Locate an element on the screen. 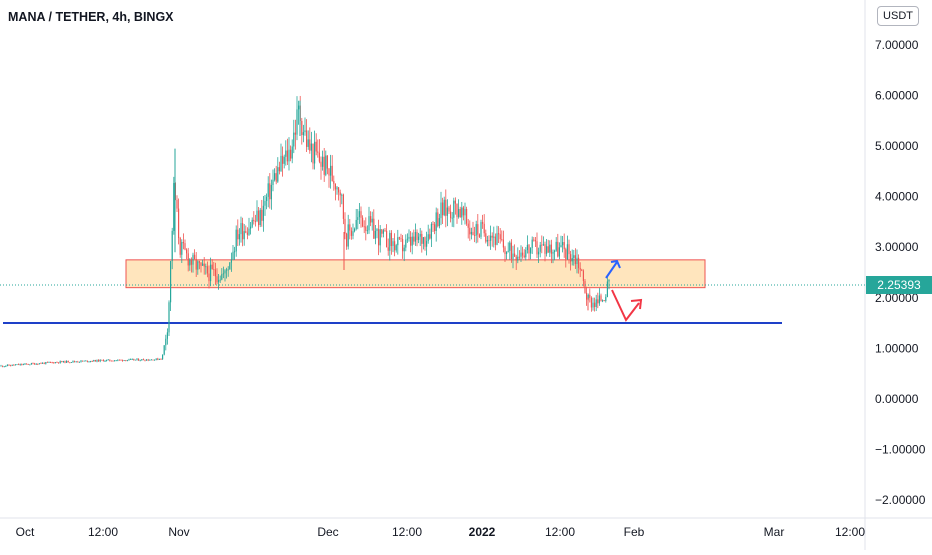 The height and width of the screenshot is (555, 932). chart-title: MANA / TETHER, 4h, BINGX is located at coordinates (91, 17).